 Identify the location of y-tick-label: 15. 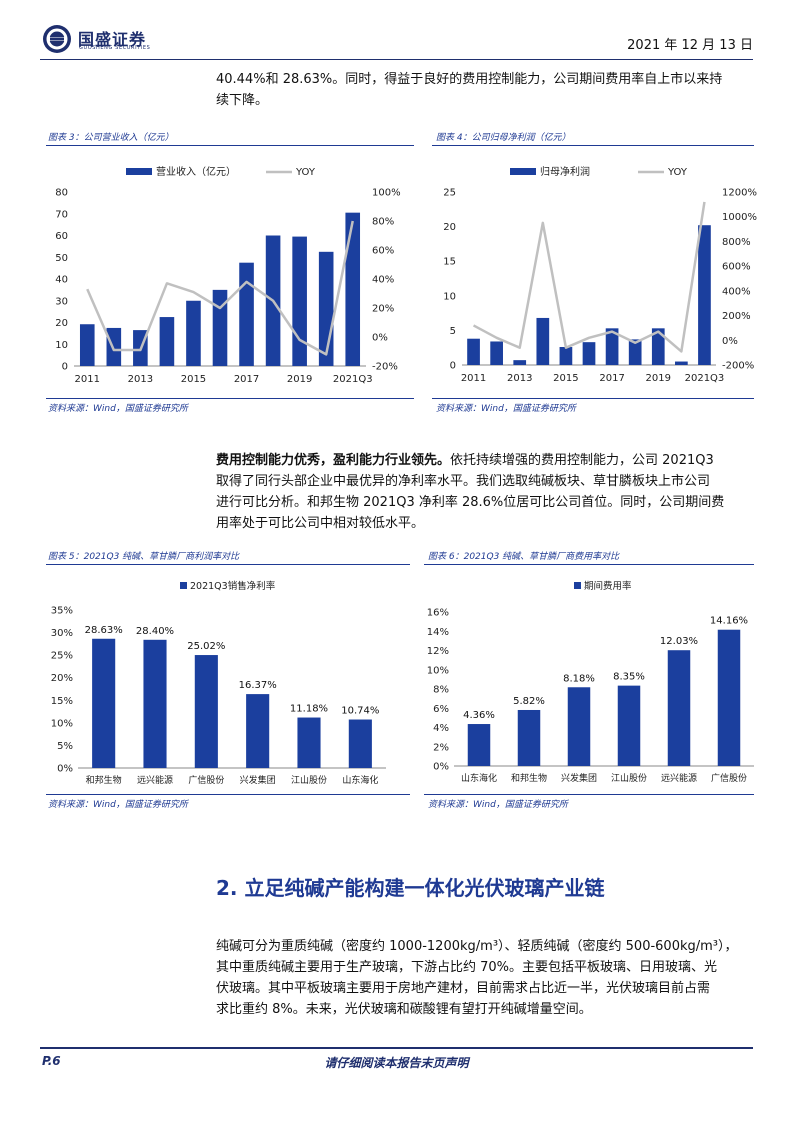
(449, 262).